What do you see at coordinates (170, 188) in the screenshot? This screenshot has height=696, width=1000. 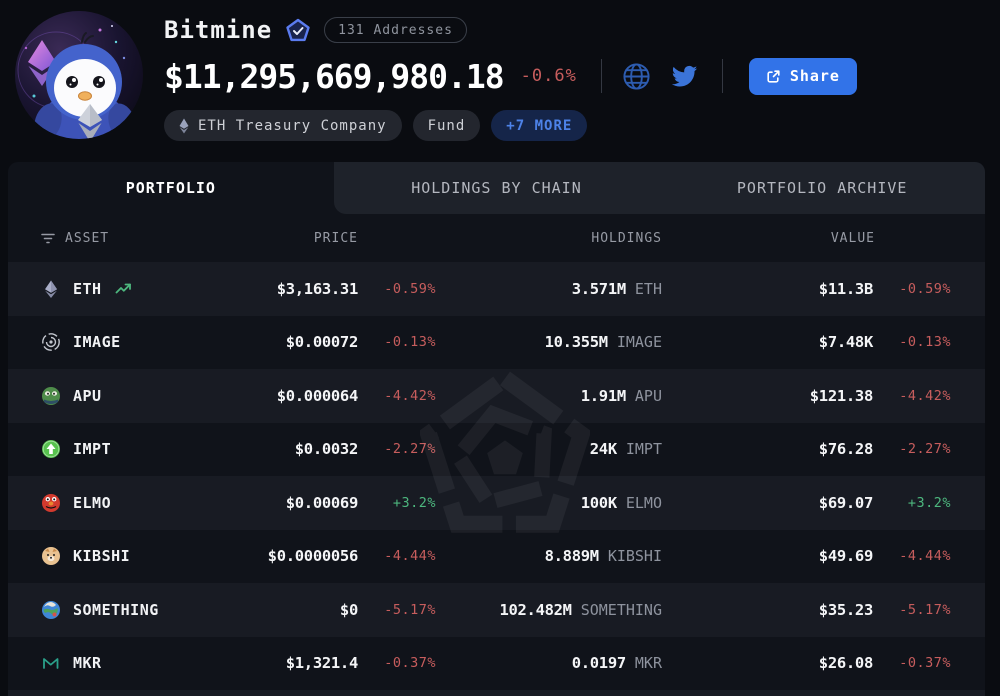 I see `tab-portfolio: PORTFOLIO` at bounding box center [170, 188].